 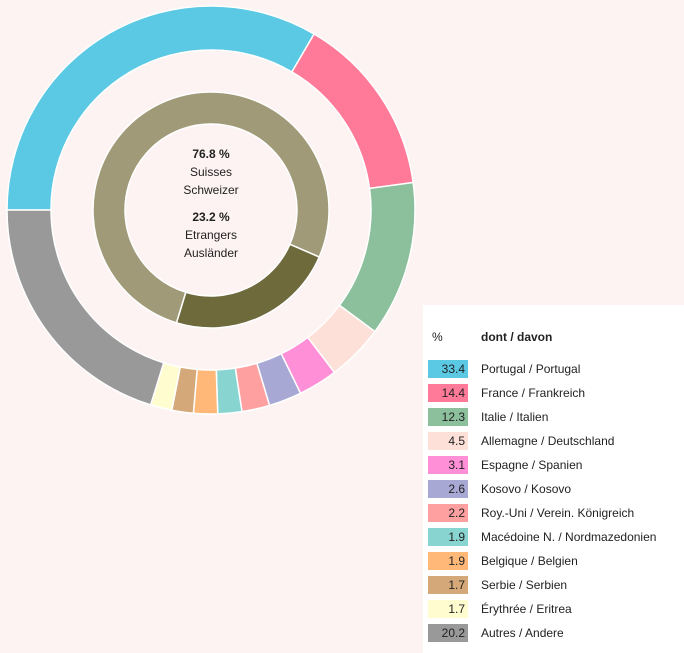 I want to click on legend-value: 2.6, so click(x=456, y=489).